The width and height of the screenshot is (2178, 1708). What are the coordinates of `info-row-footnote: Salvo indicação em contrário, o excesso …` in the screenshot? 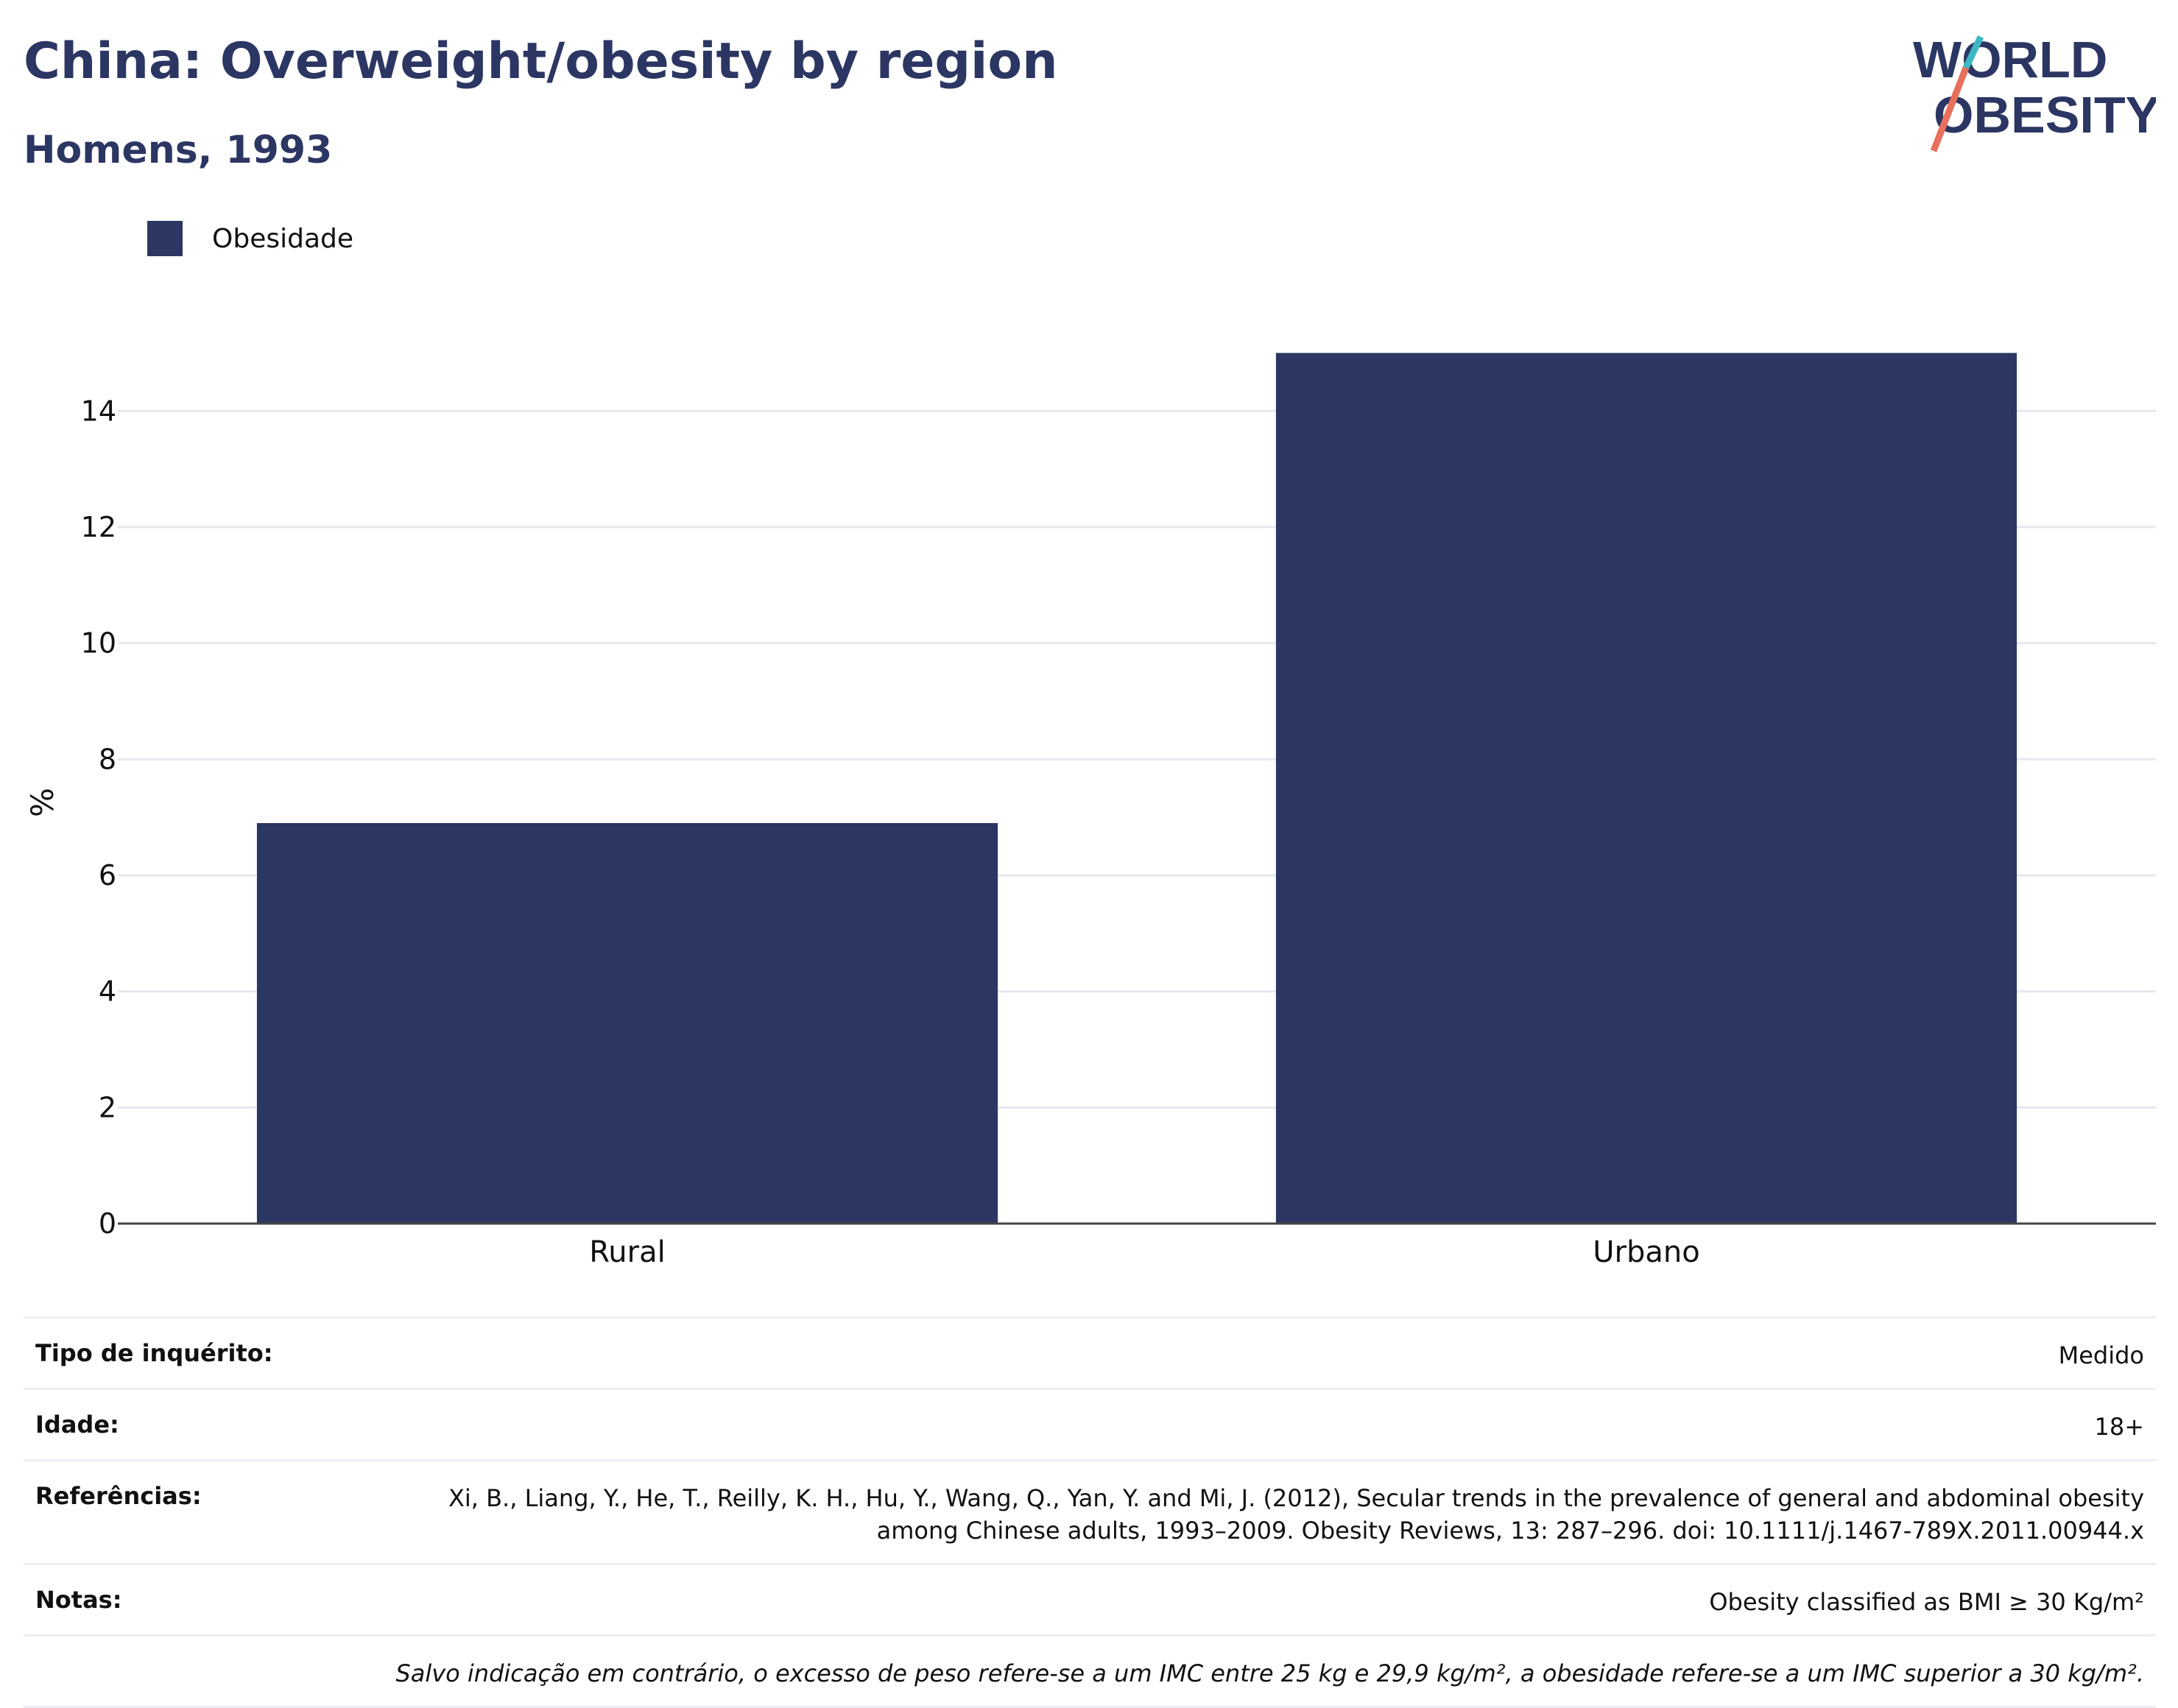 It's located at (1090, 1671).